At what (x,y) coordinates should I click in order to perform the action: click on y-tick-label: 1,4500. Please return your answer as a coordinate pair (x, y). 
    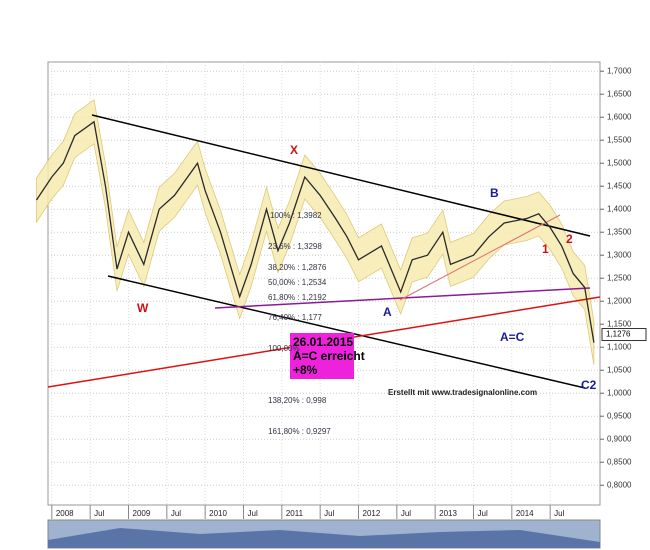
    Looking at the image, I should click on (619, 185).